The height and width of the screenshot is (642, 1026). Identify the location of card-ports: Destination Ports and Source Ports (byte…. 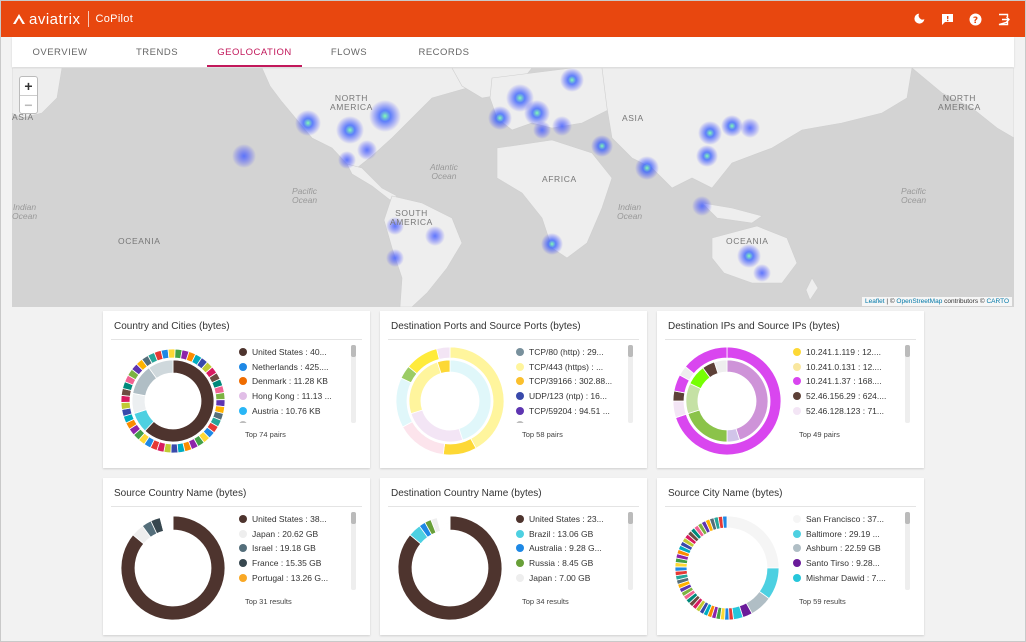
(513, 389).